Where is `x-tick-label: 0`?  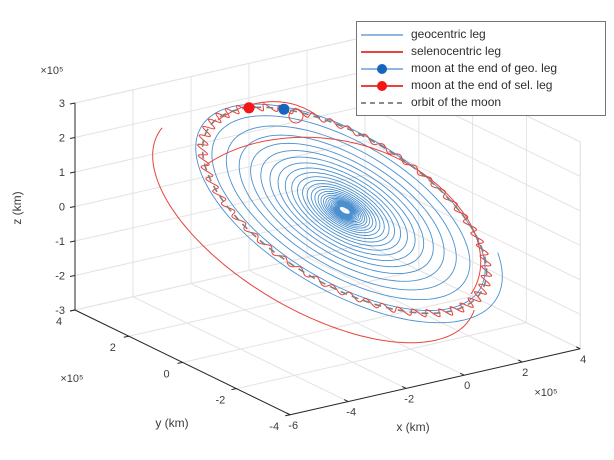 x-tick-label: 0 is located at coordinates (467, 386).